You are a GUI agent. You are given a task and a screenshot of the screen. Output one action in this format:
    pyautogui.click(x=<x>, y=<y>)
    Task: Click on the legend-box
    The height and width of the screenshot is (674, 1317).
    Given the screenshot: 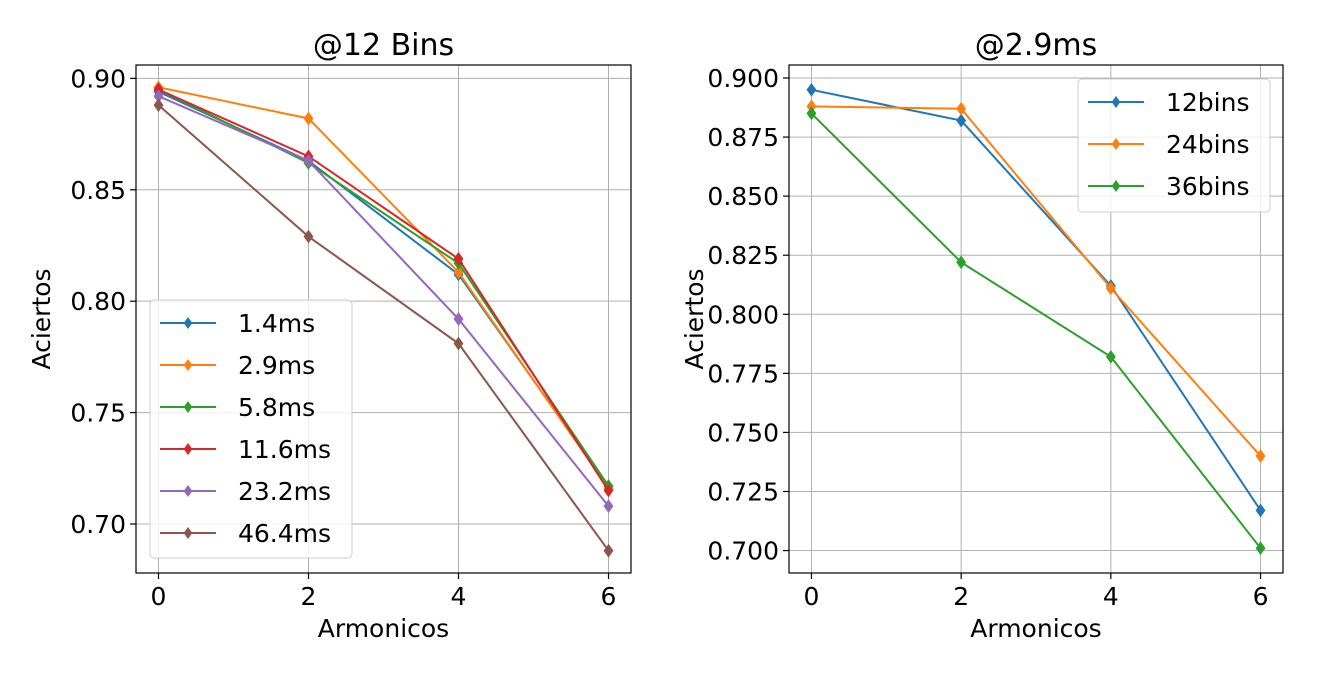 What is the action you would take?
    pyautogui.click(x=1174, y=145)
    